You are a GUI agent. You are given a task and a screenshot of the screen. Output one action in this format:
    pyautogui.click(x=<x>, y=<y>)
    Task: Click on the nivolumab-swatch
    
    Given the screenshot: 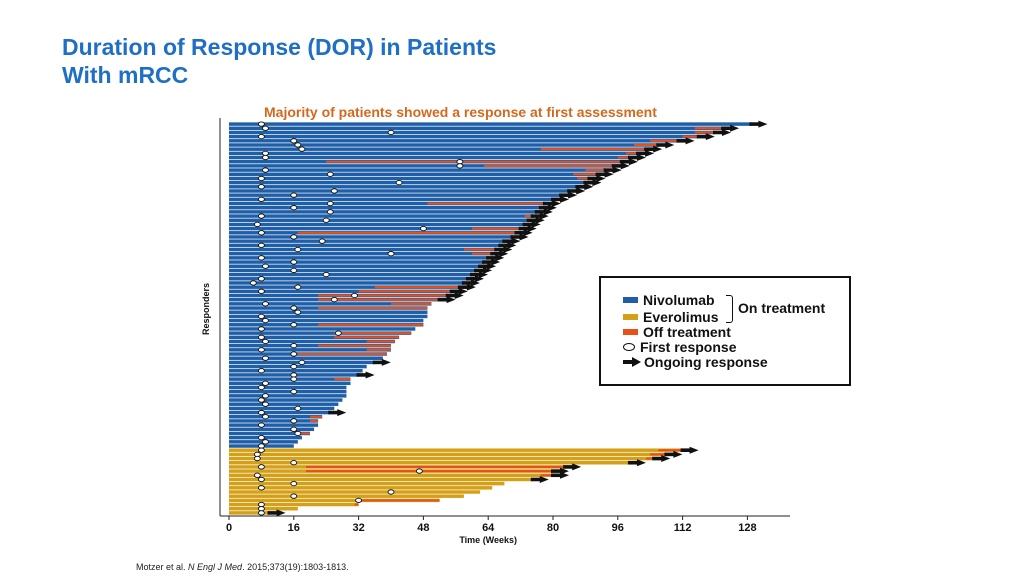 What is the action you would take?
    pyautogui.click(x=630, y=300)
    